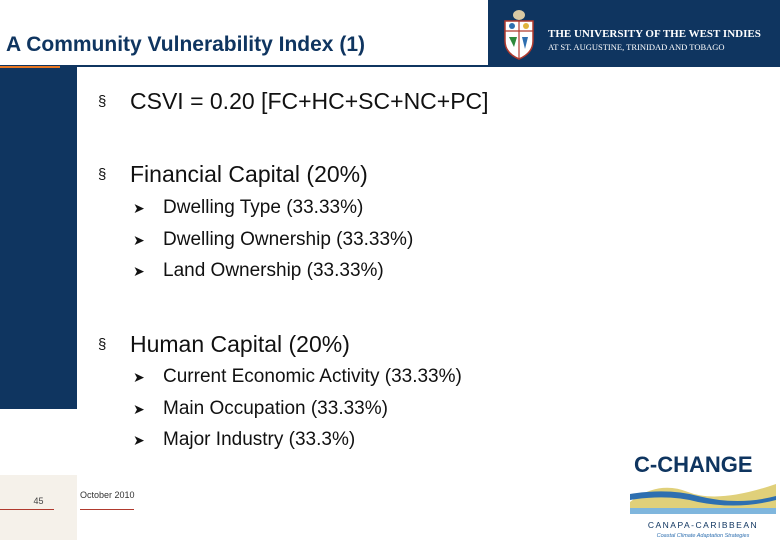 The width and height of the screenshot is (780, 540). Describe the element at coordinates (703, 536) in the screenshot. I see `logo-line2: Coastal Climate Adaptation Strategies` at that location.